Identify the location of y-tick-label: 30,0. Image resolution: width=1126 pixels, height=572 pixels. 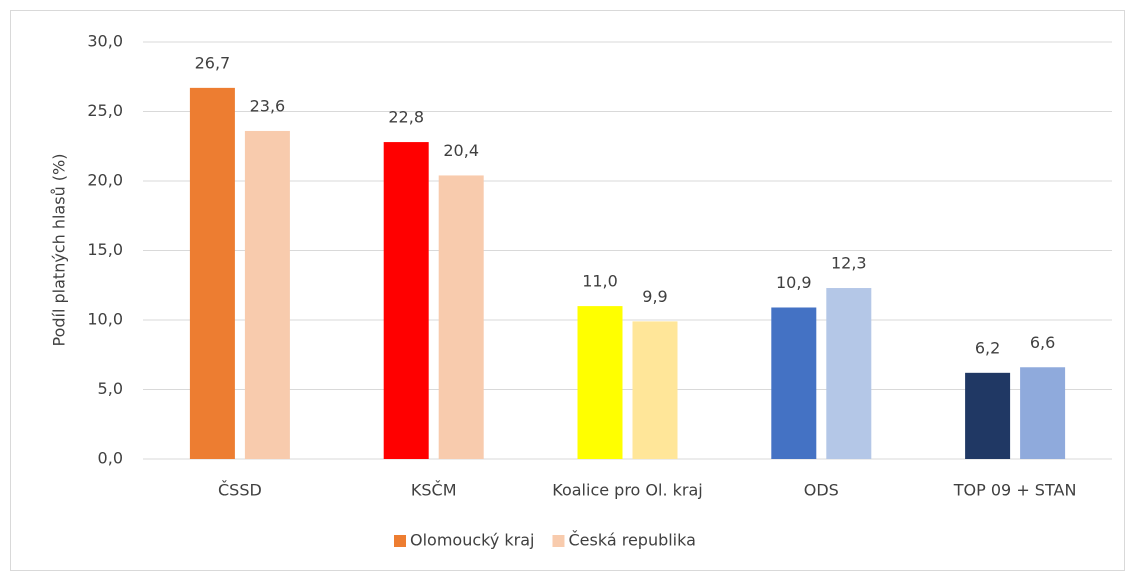
(105, 41).